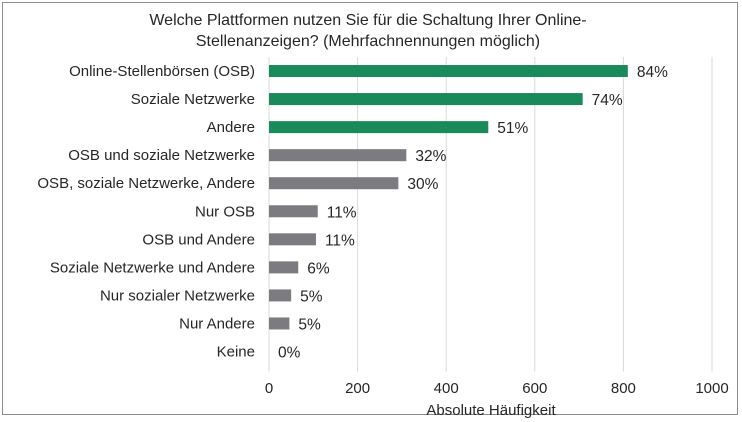  Describe the element at coordinates (534, 388) in the screenshot. I see `x-tick-label: 600` at that location.